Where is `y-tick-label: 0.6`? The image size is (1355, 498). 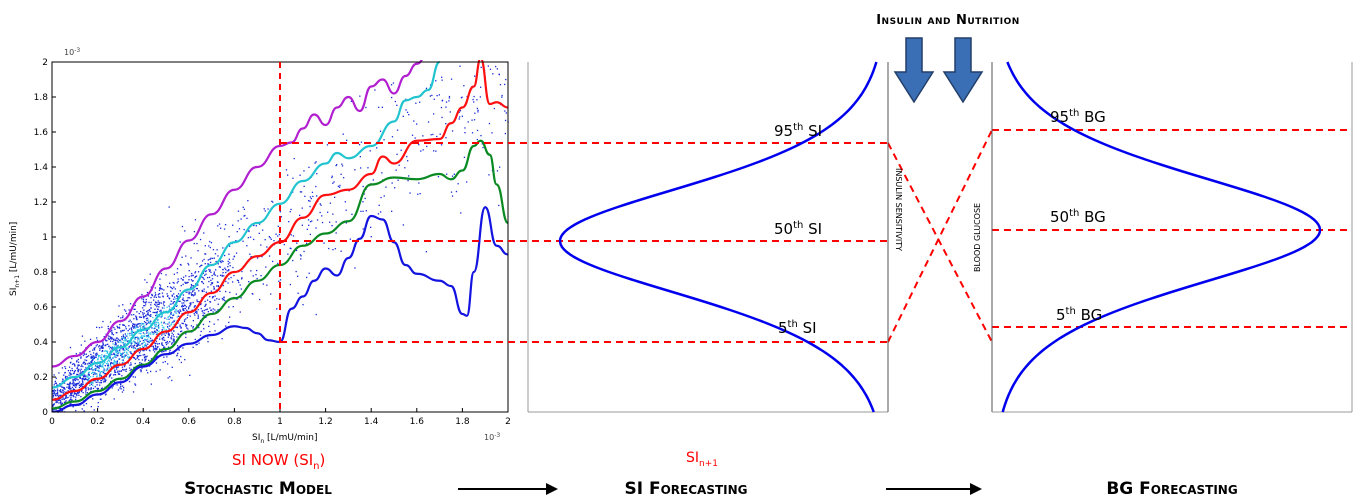
y-tick-label: 0.6 is located at coordinates (41, 308).